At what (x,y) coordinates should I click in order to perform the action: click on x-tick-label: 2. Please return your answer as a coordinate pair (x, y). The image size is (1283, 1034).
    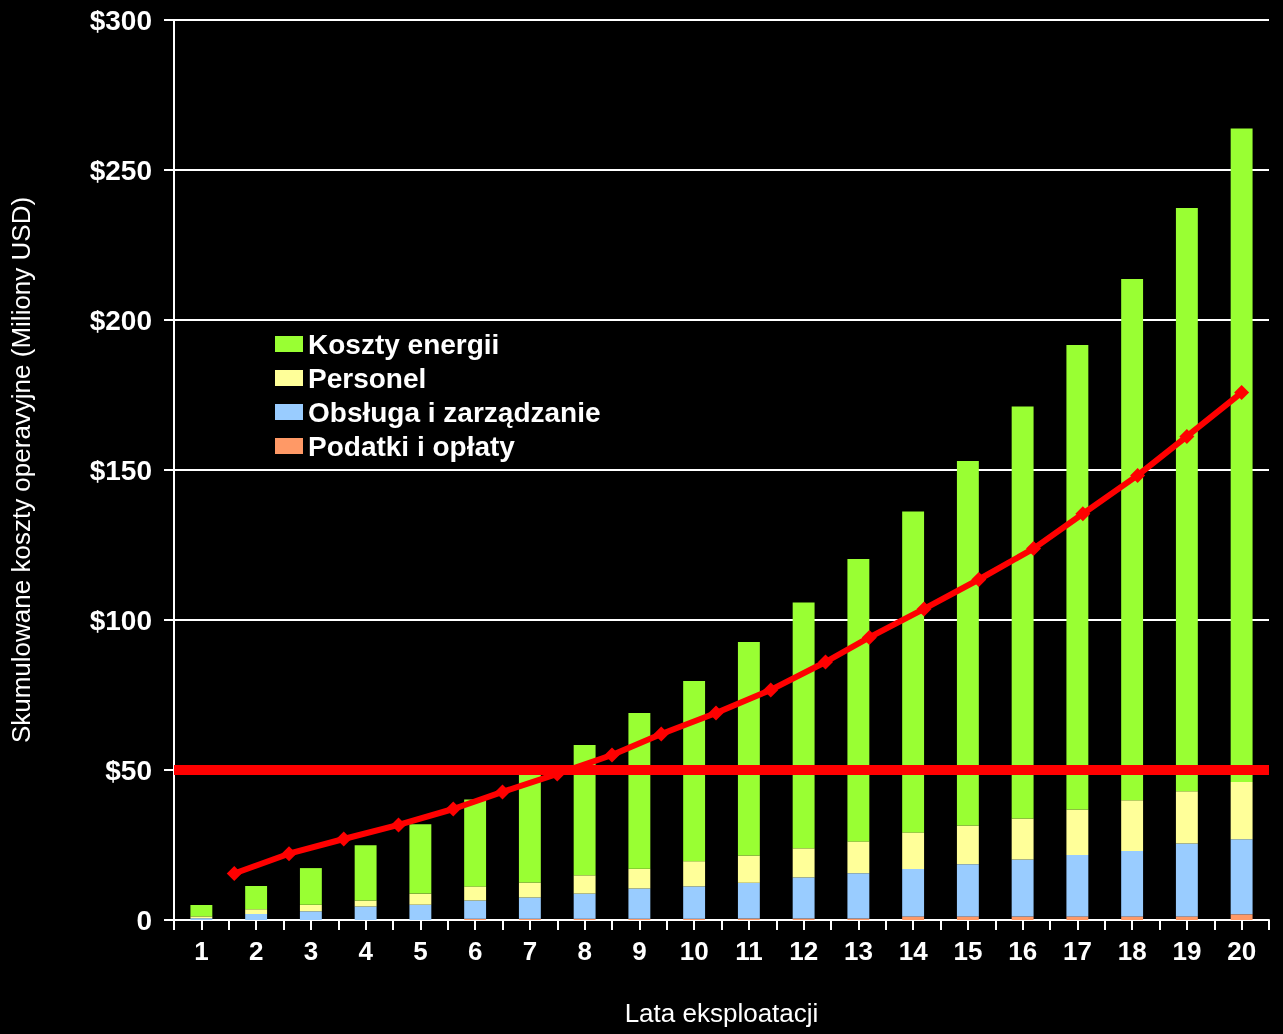
    Looking at the image, I should click on (256, 951).